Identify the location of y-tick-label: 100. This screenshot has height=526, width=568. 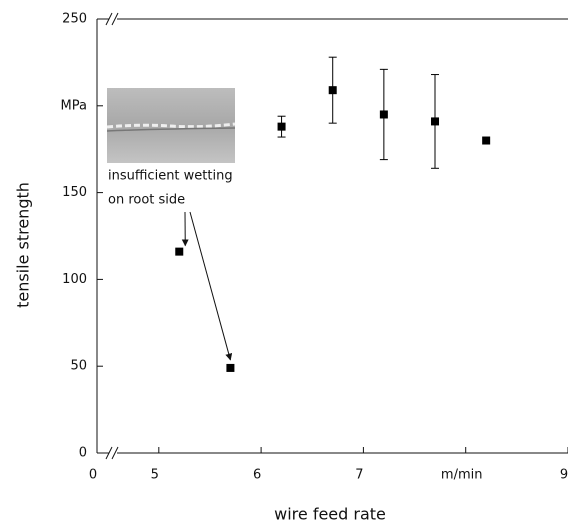
(74, 279).